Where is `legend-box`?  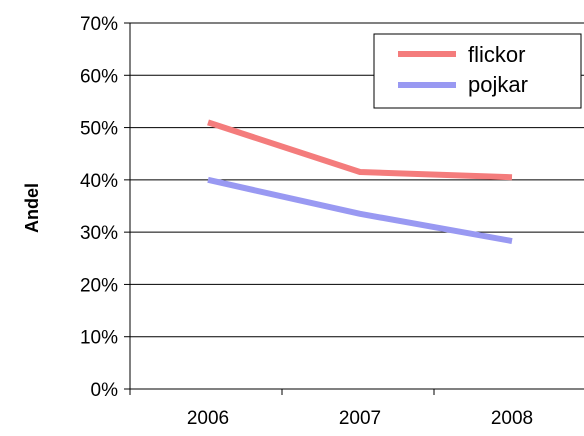 legend-box is located at coordinates (477, 71).